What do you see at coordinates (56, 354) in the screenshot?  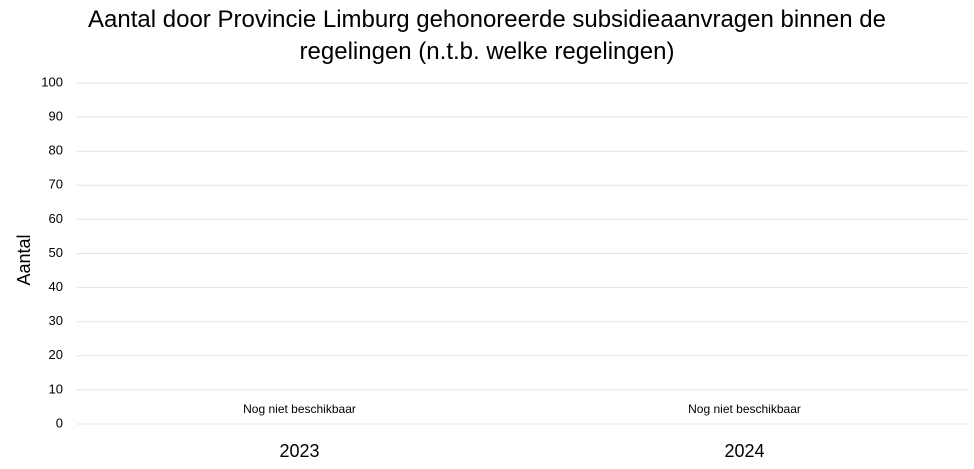 I see `y-tick-label: 20` at bounding box center [56, 354].